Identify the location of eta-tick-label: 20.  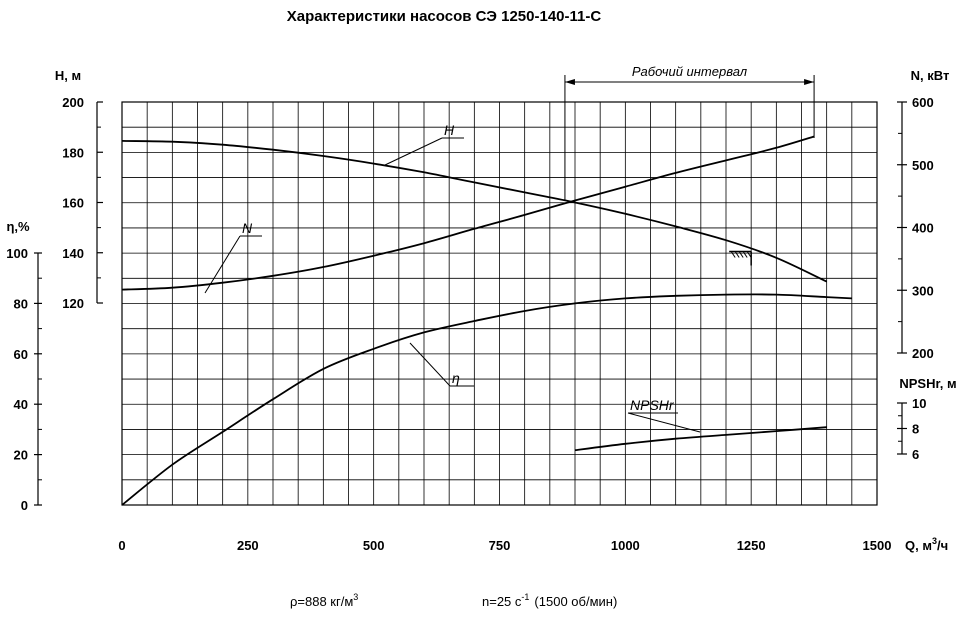
(21, 455).